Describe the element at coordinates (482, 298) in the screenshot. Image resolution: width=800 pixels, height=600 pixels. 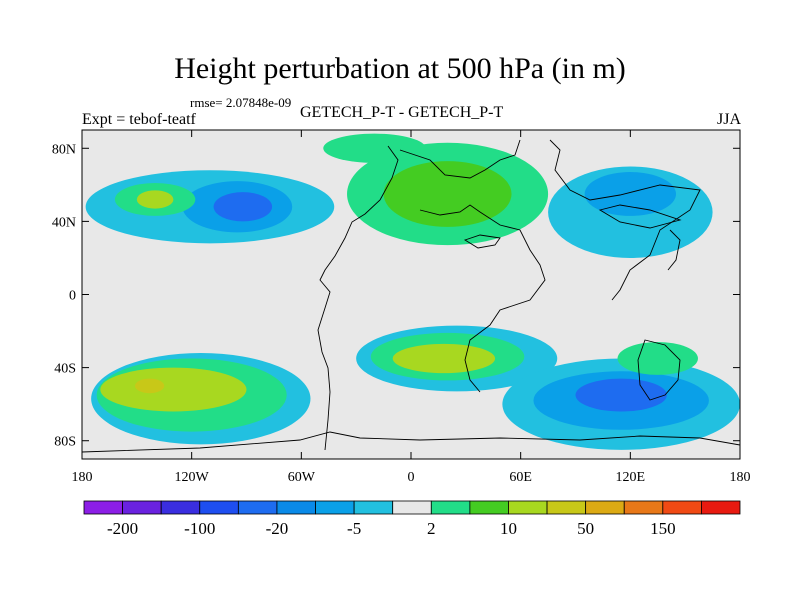
I see `coastline-europe-africa` at that location.